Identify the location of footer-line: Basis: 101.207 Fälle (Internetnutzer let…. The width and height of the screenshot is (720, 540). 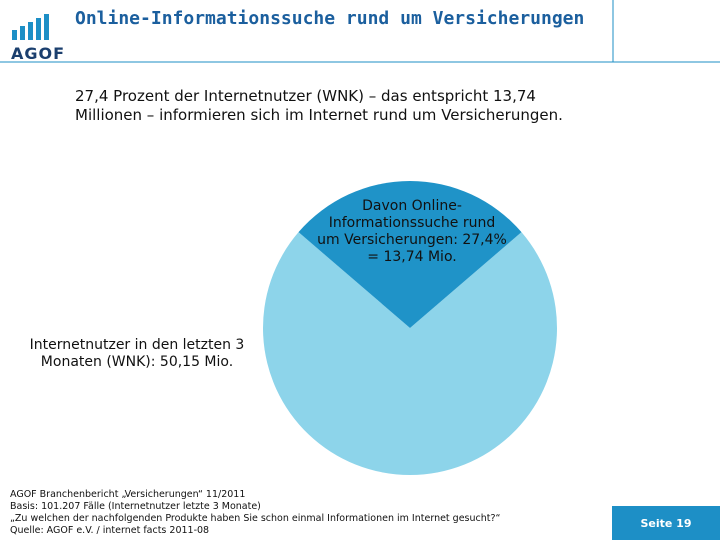
(135, 506).